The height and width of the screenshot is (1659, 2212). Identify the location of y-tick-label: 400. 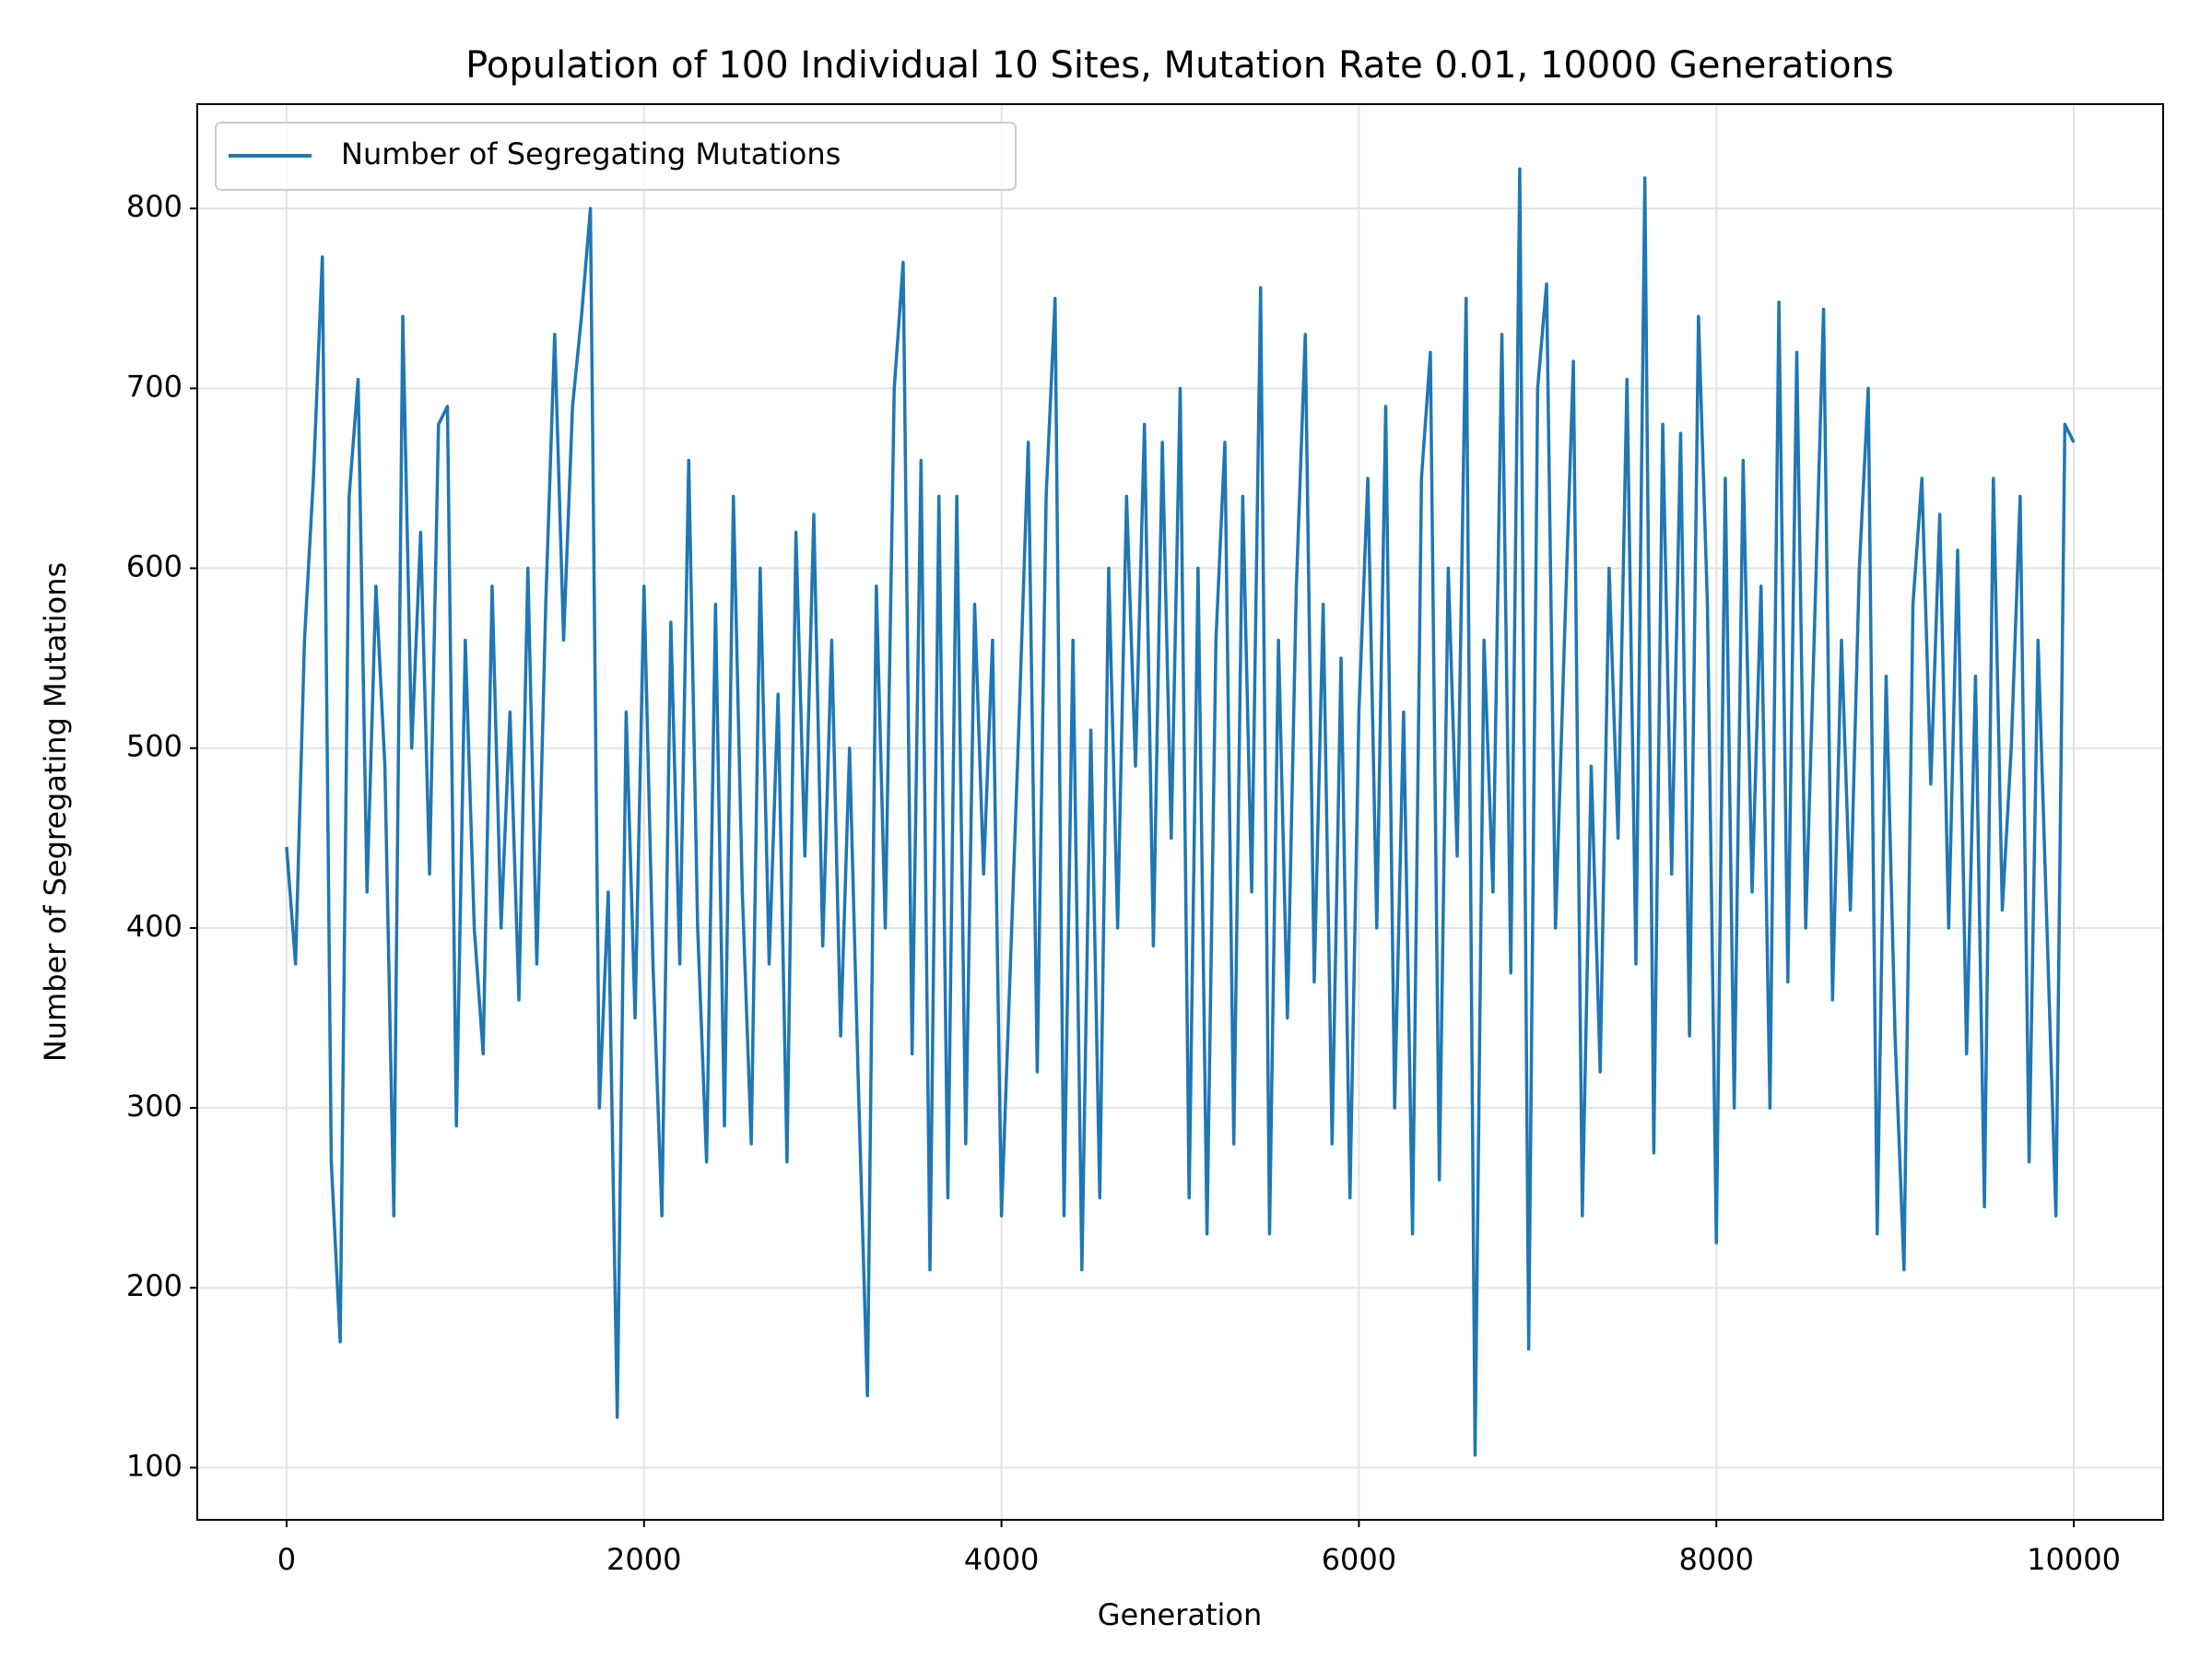
(154, 926).